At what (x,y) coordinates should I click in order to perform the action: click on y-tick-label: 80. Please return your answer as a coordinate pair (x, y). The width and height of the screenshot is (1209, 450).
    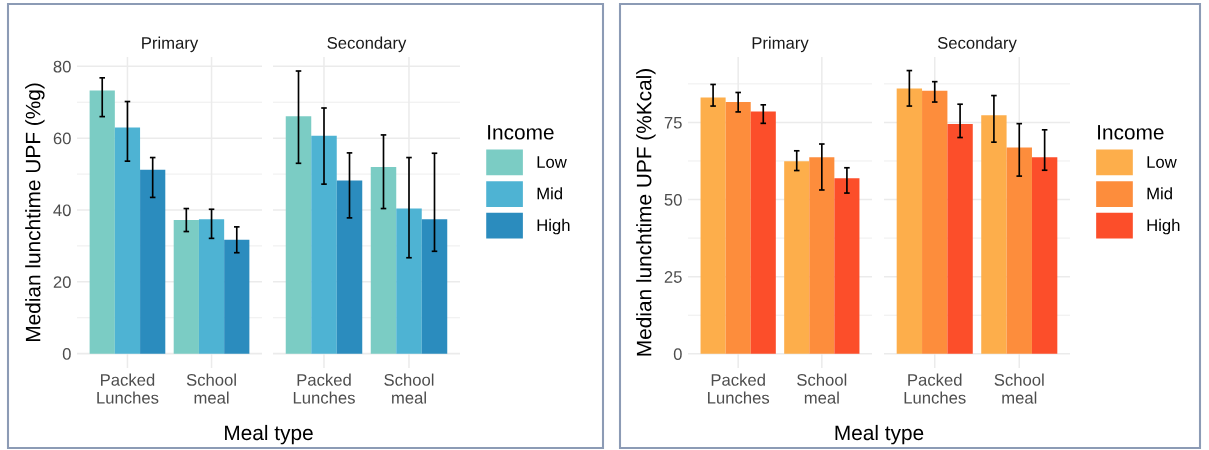
    Looking at the image, I should click on (62, 66).